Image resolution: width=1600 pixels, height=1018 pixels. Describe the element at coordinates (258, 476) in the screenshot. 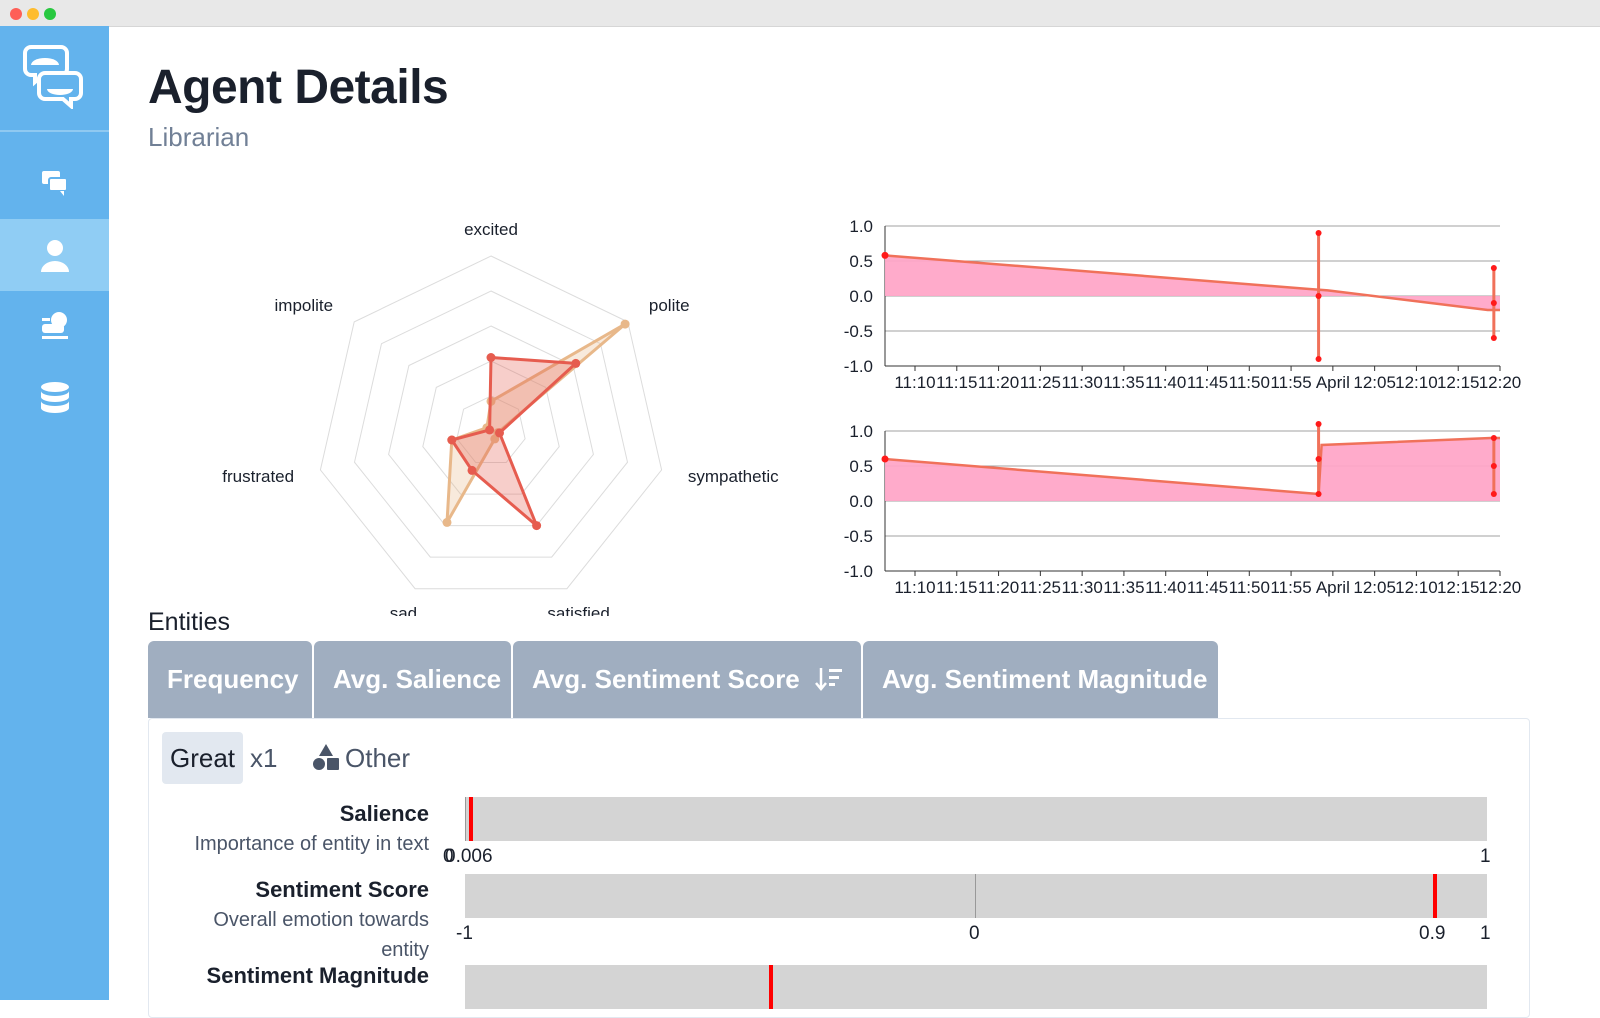

I see `radar-axis-label: frustrated` at that location.